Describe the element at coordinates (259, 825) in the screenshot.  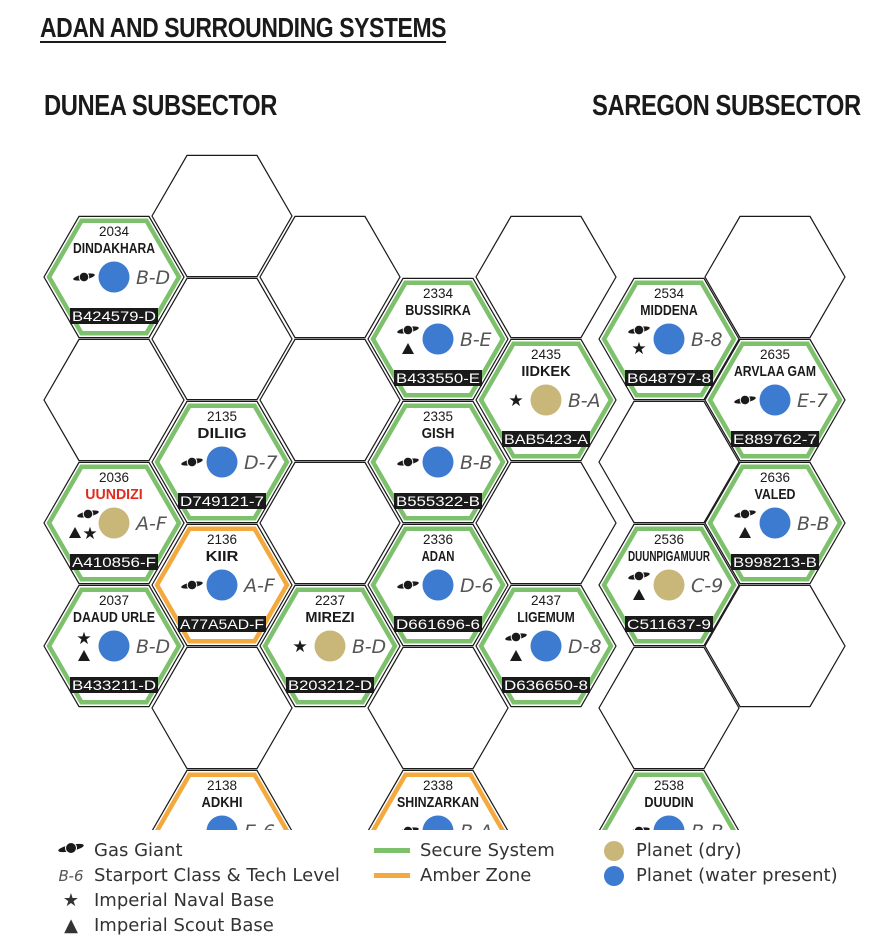
I see `starport-code: E-6` at that location.